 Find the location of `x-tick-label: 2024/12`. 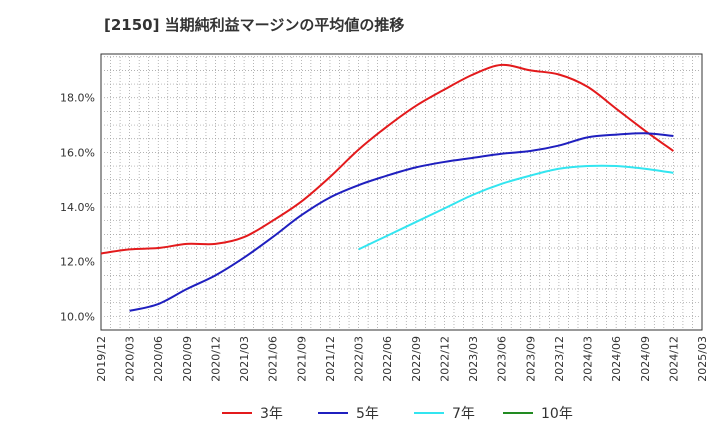

x-tick-label: 2024/12 is located at coordinates (673, 359).